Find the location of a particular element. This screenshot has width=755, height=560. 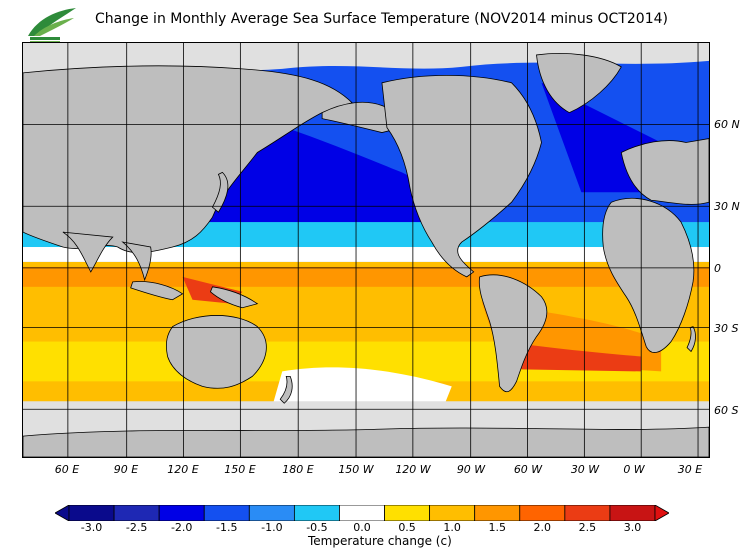

lat-label-60n: 60 N is located at coordinates (727, 124).